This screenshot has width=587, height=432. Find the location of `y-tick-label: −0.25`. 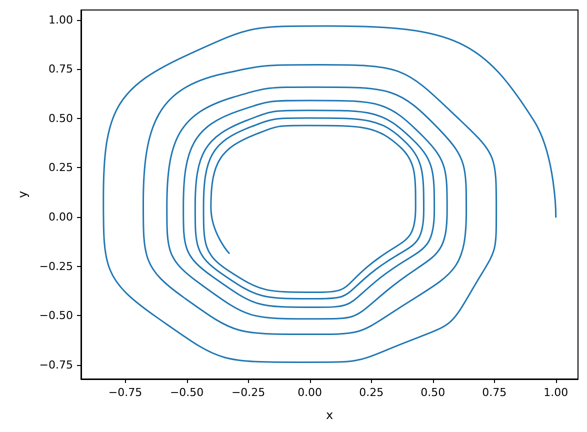

y-tick-label: −0.25 is located at coordinates (56, 266).